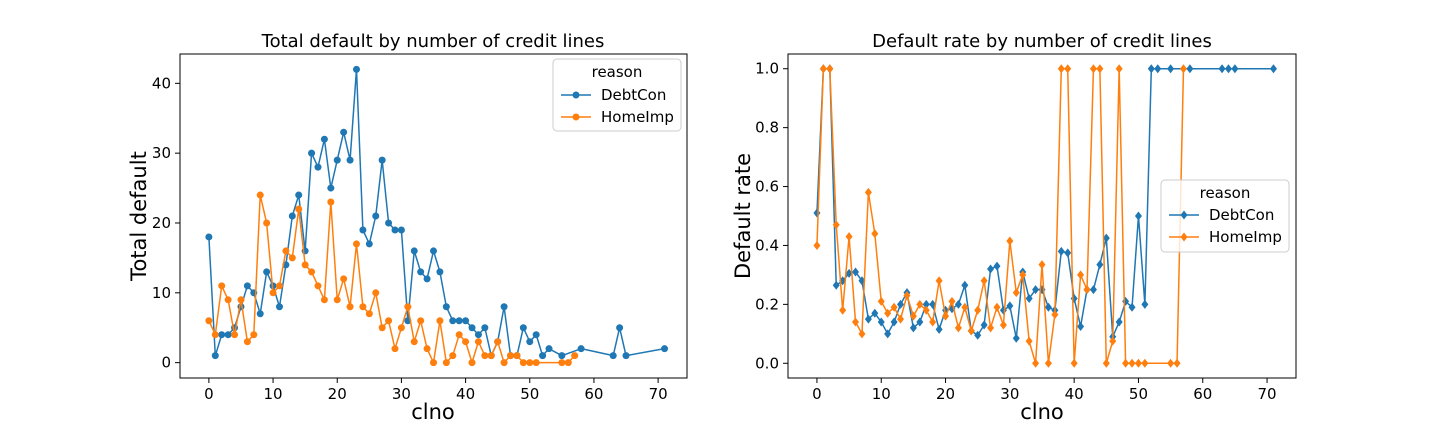  What do you see at coordinates (1241, 215) in the screenshot?
I see `right-legend-label-debtcon: DebtCon` at bounding box center [1241, 215].